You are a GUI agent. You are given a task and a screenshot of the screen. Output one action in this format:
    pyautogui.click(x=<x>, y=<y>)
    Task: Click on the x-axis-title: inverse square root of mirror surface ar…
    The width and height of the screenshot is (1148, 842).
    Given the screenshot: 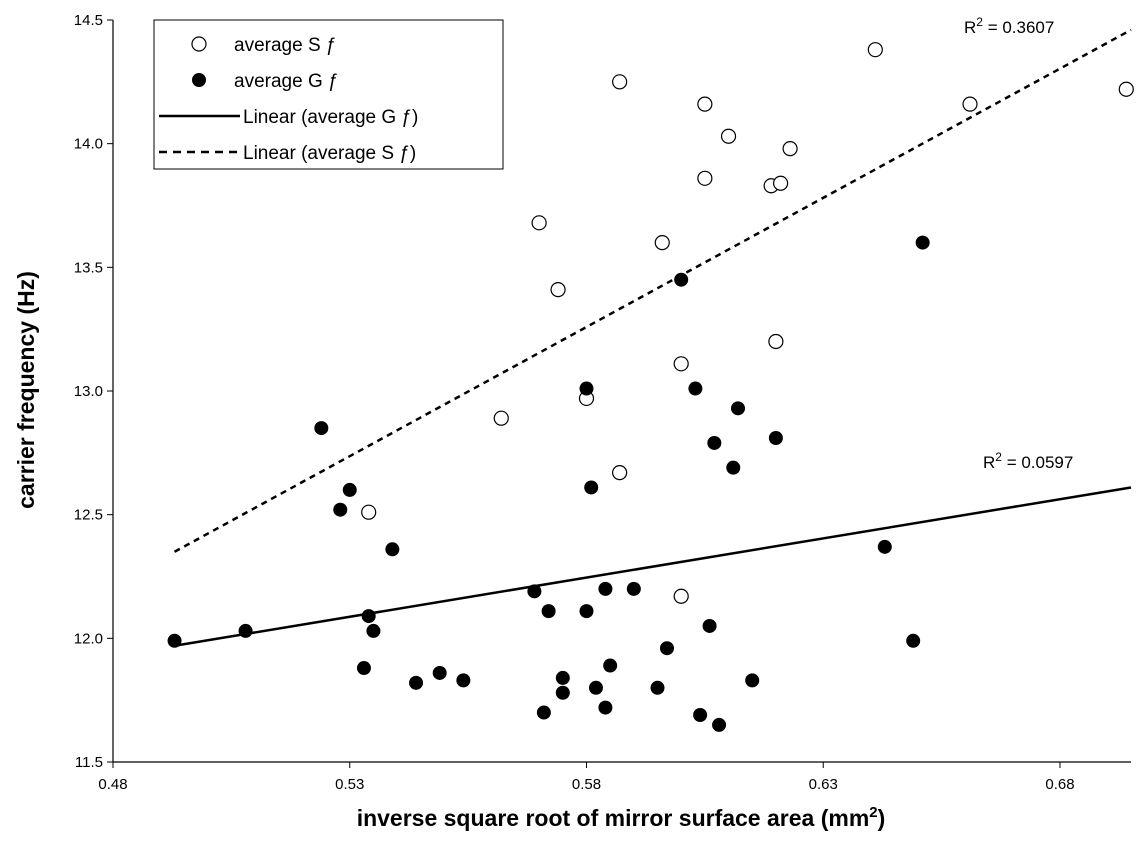 What is the action you would take?
    pyautogui.click(x=621, y=817)
    